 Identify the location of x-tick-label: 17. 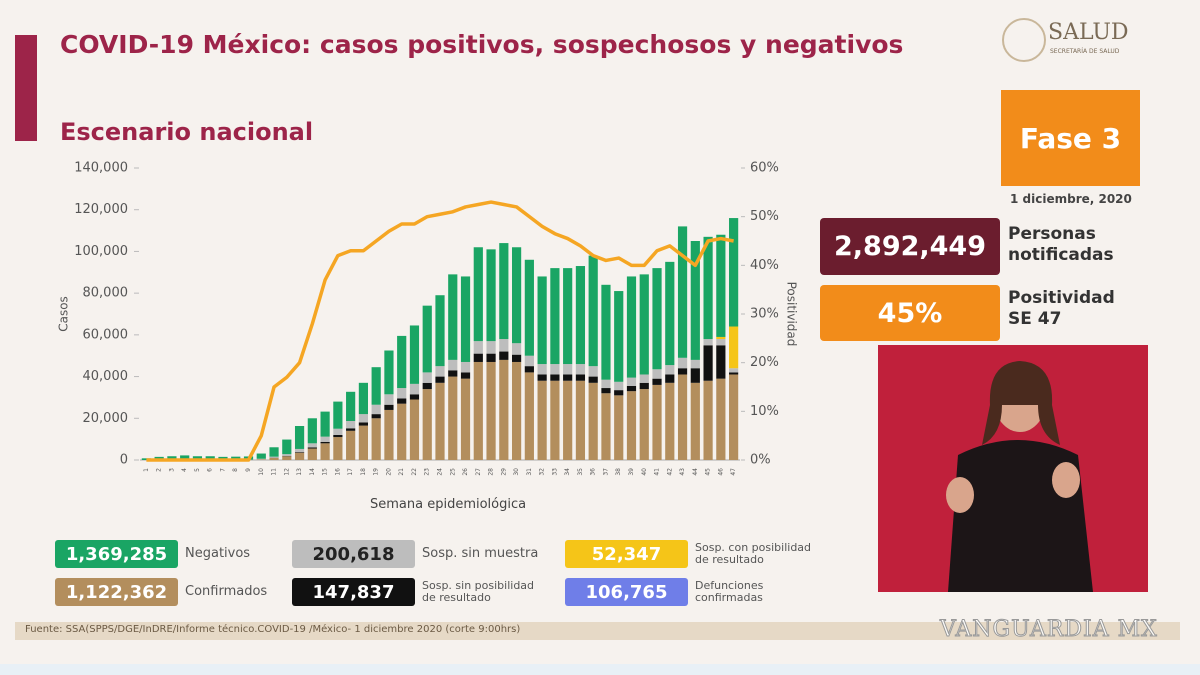
(350, 472).